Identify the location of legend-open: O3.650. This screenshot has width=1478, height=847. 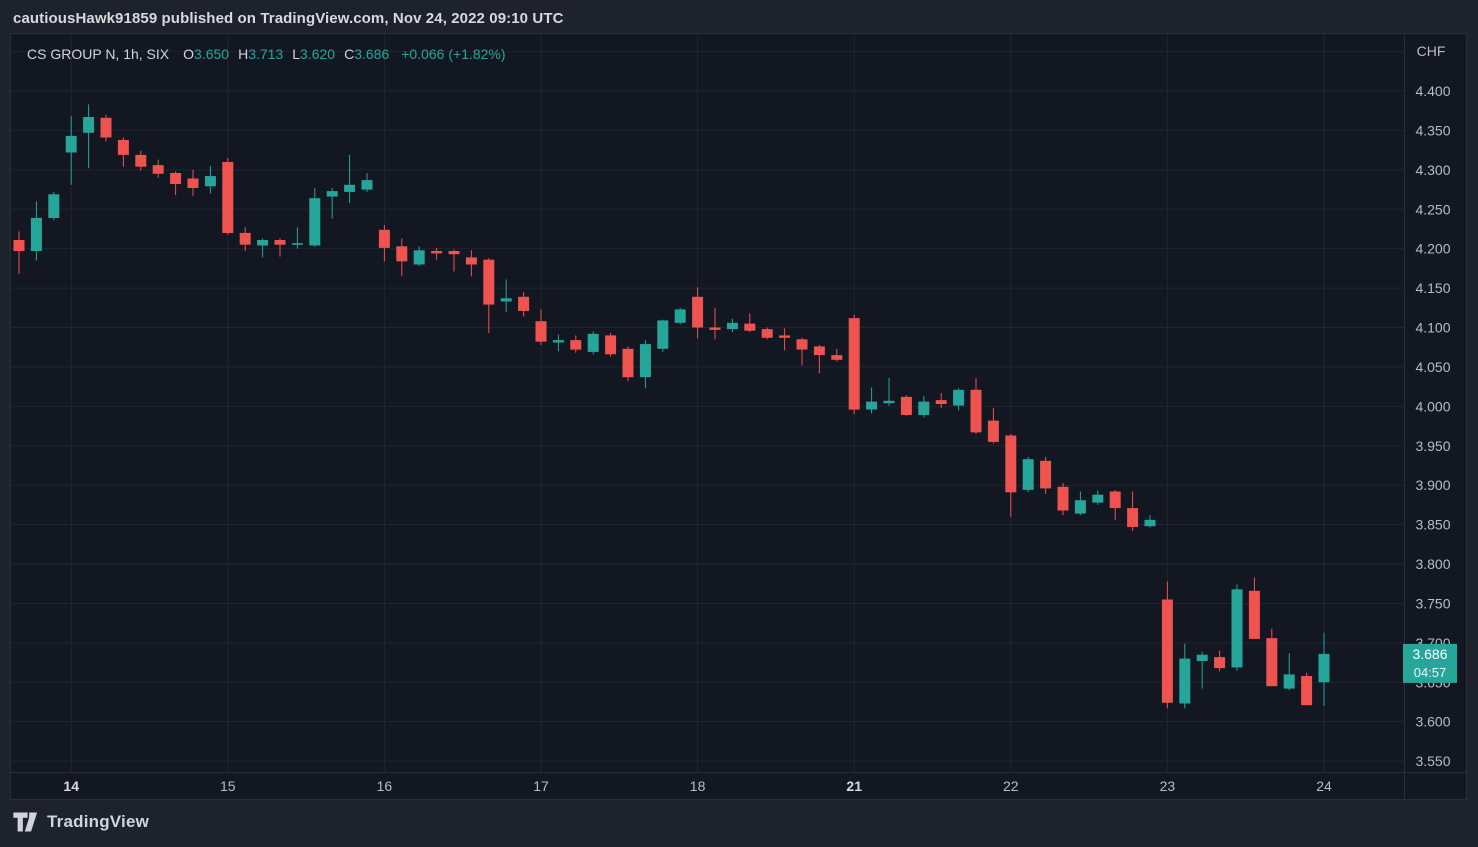
(206, 54).